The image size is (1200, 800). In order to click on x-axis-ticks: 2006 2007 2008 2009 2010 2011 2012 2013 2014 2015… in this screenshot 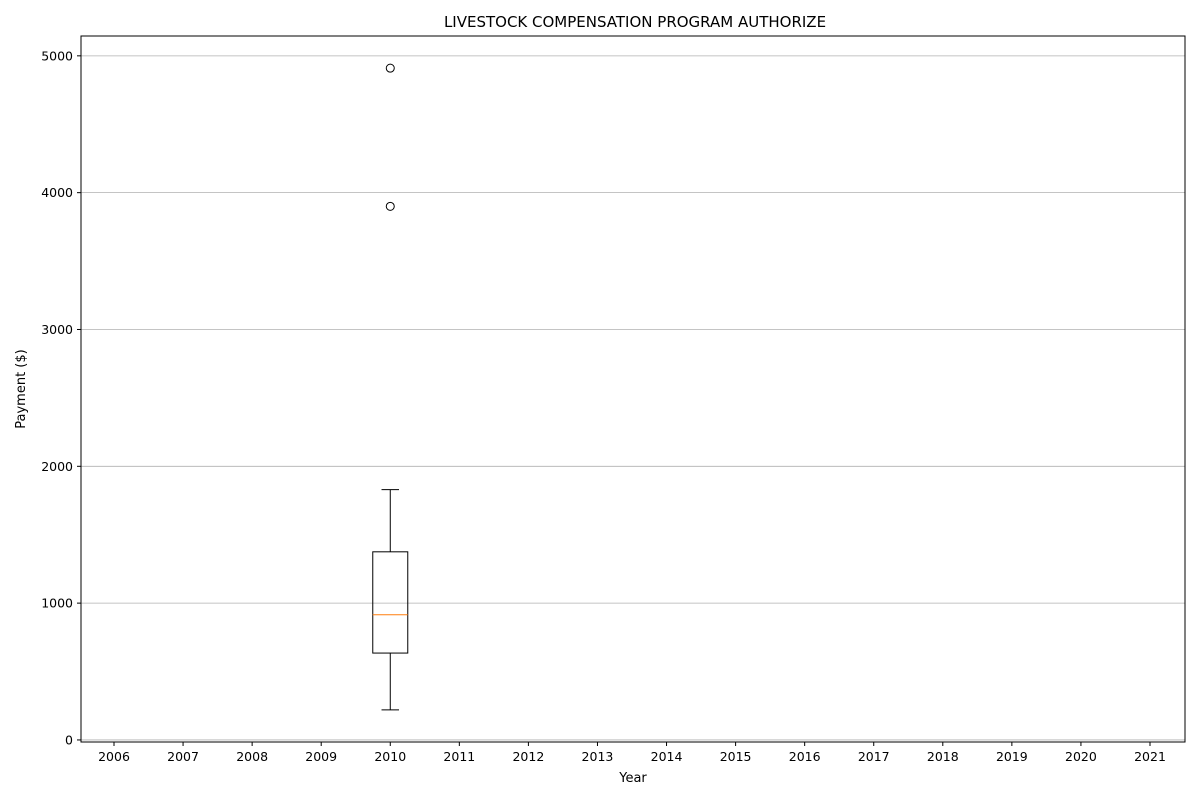, I will do `click(632, 753)`.